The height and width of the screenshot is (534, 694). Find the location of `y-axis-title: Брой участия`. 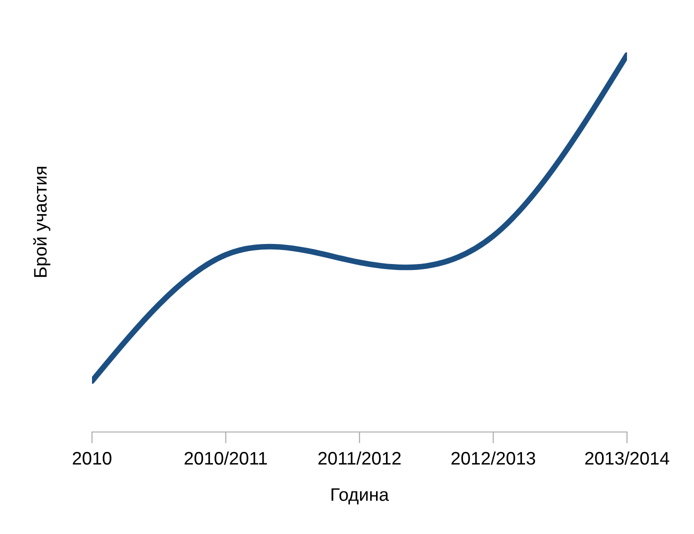

y-axis-title: Брой участия is located at coordinates (41, 221).